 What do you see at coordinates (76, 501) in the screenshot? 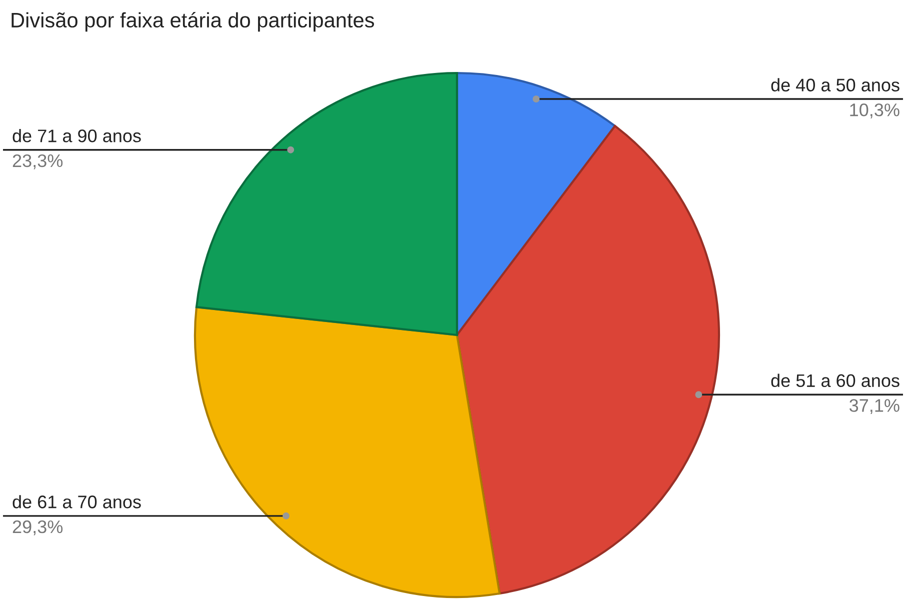
I see `slice-label: de 61 a 70 anos` at bounding box center [76, 501].